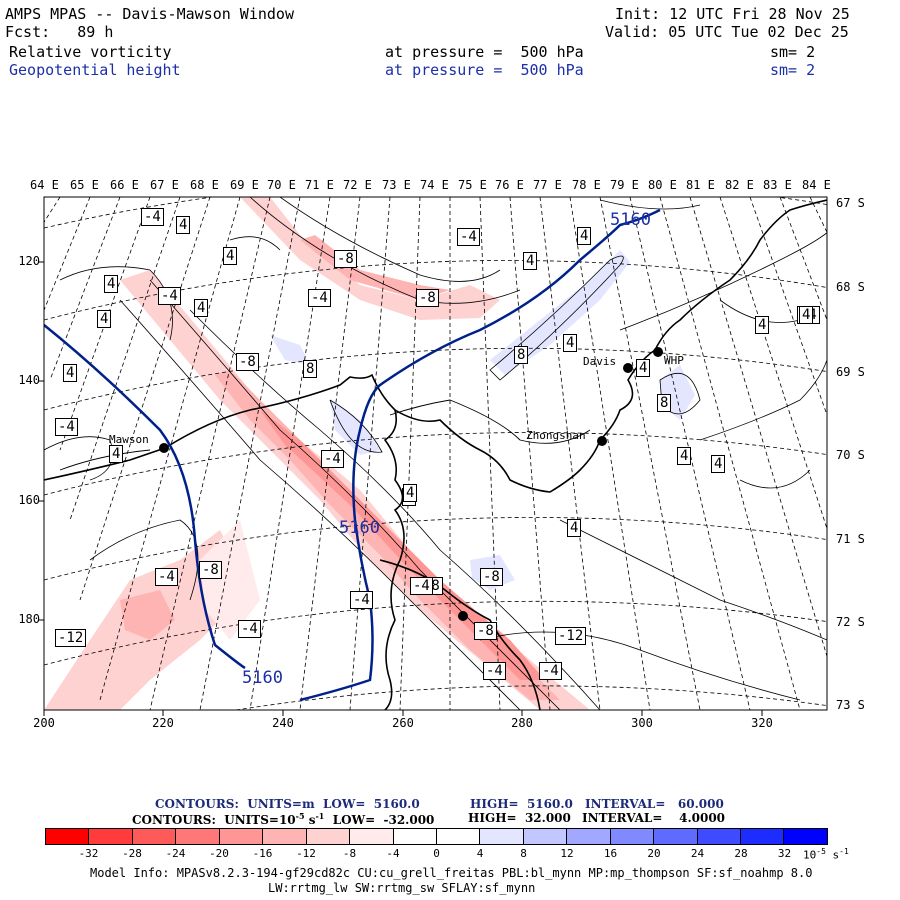  What do you see at coordinates (349, 853) in the screenshot?
I see `colorbar-label: -8` at bounding box center [349, 853].